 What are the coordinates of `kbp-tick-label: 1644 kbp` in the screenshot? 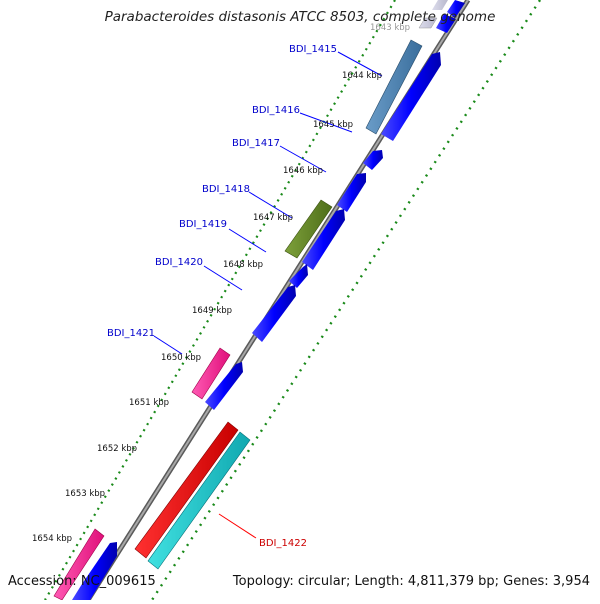 It's located at (362, 76).